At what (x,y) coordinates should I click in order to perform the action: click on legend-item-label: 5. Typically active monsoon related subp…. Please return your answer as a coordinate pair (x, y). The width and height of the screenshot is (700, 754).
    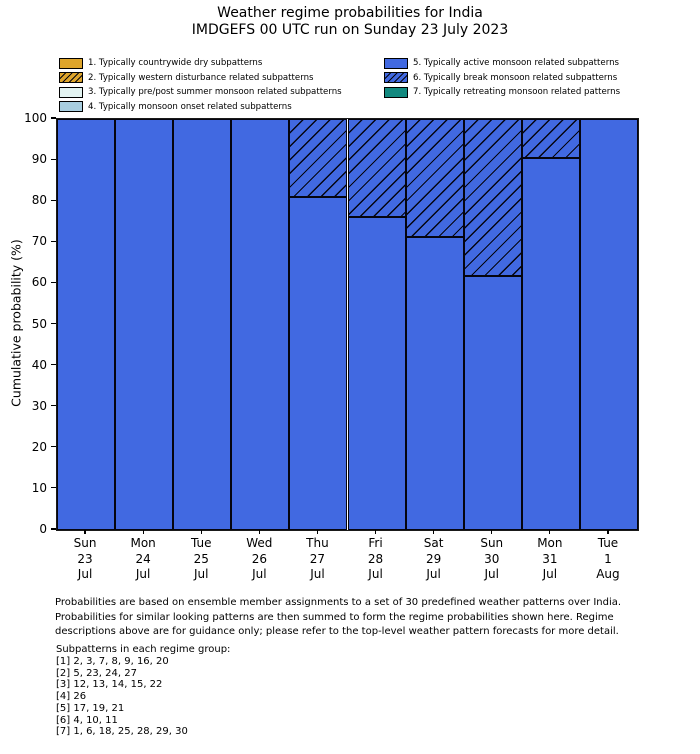
    Looking at the image, I should click on (516, 63).